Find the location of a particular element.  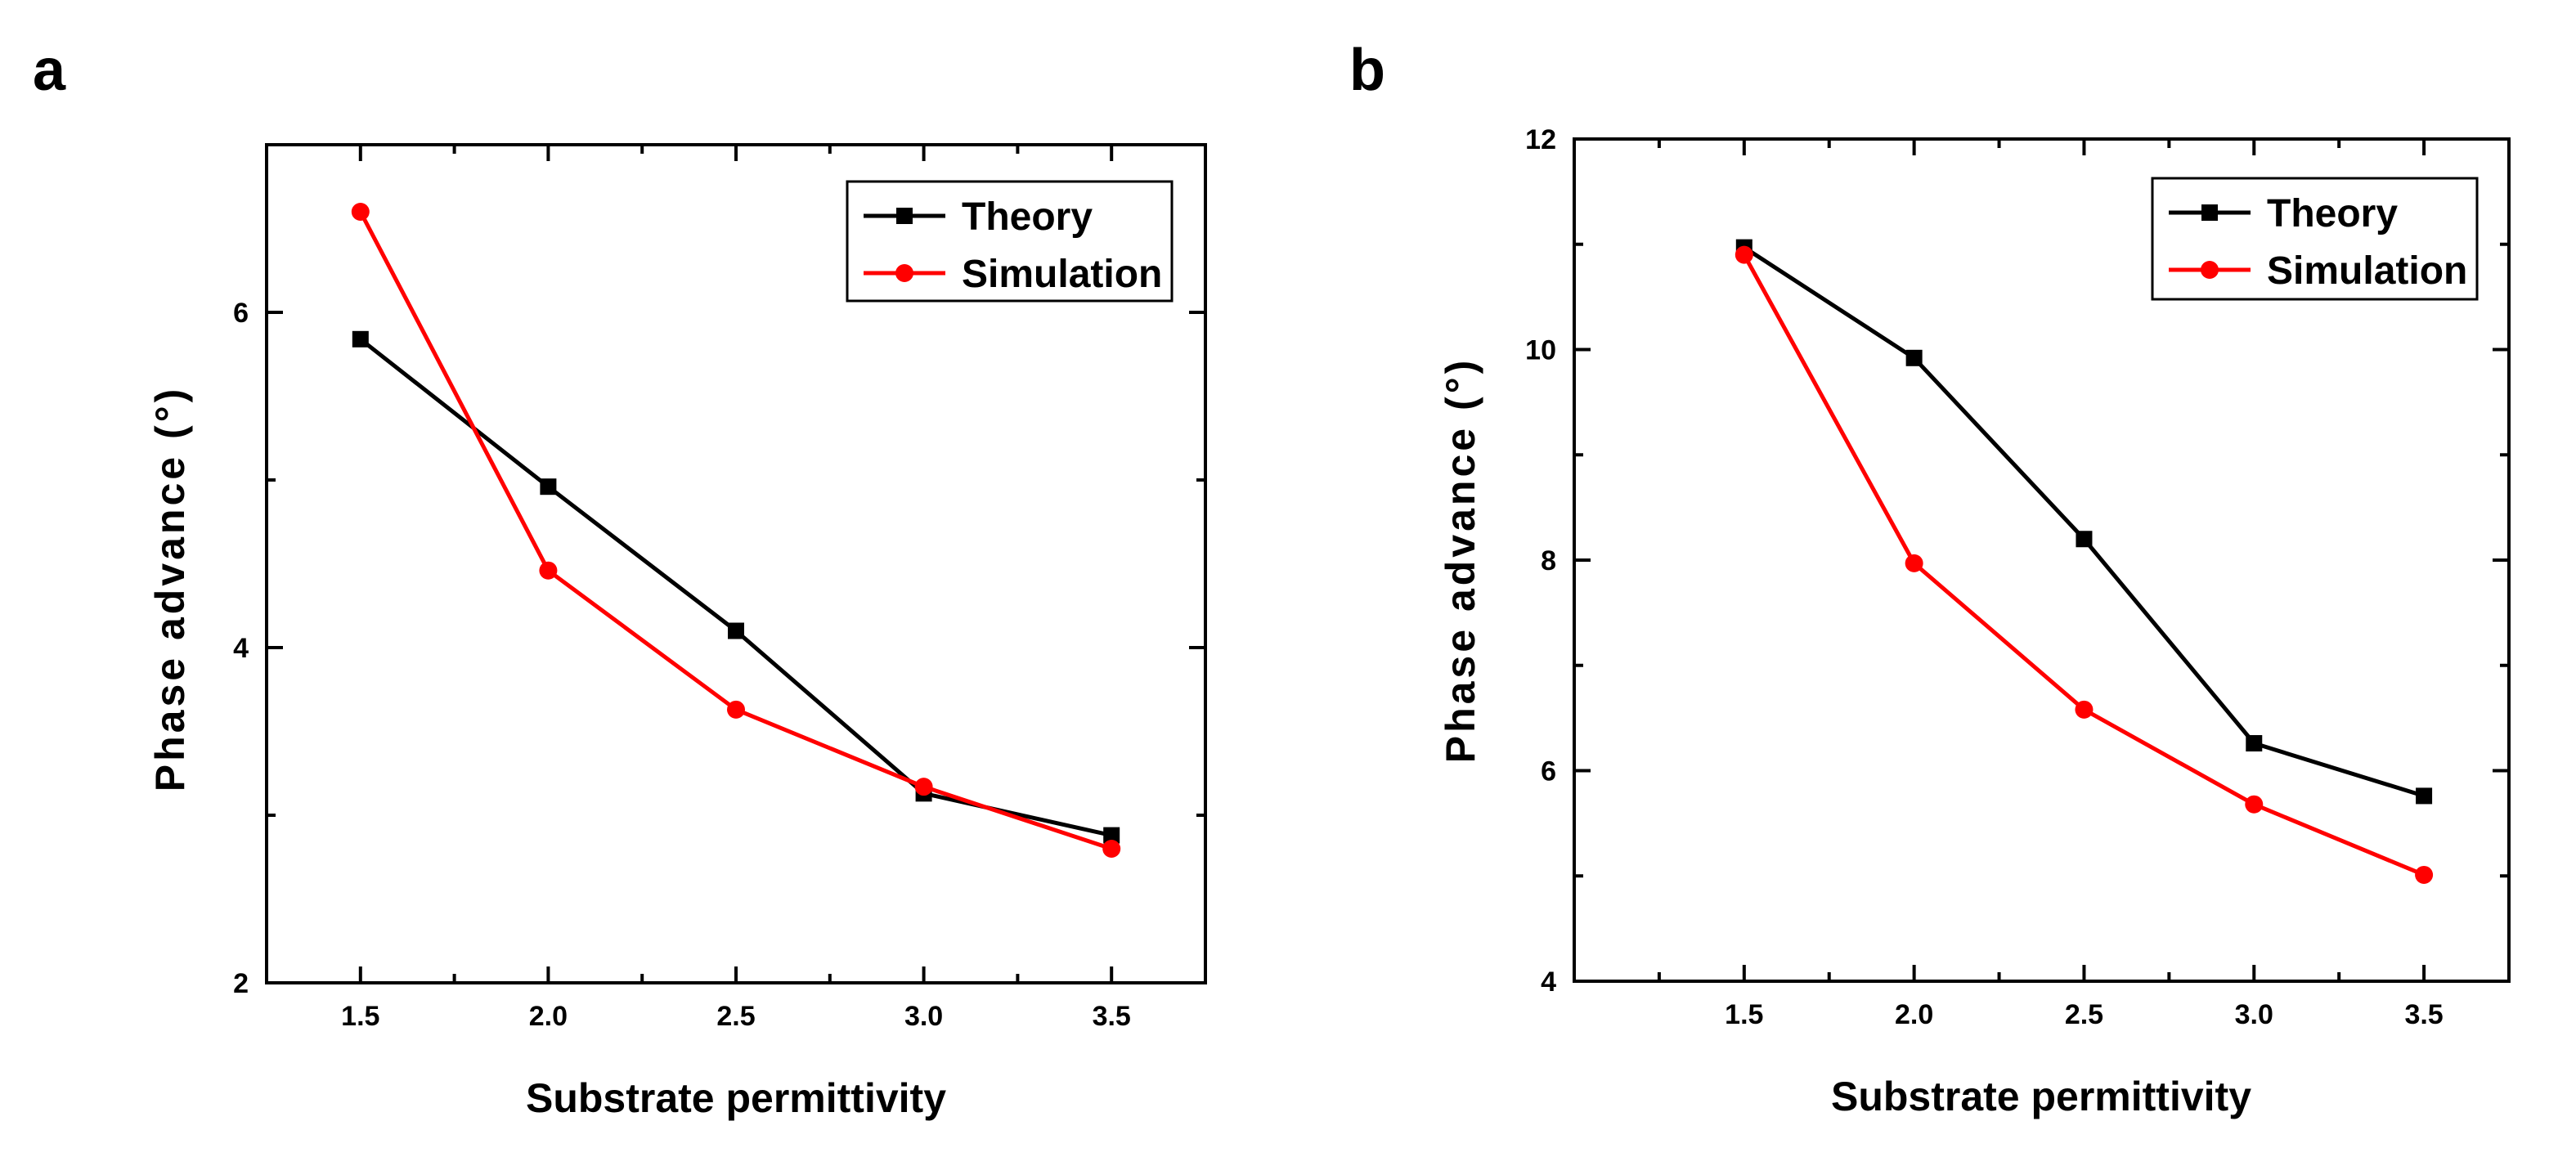

panel-b-label: b is located at coordinates (1367, 70).